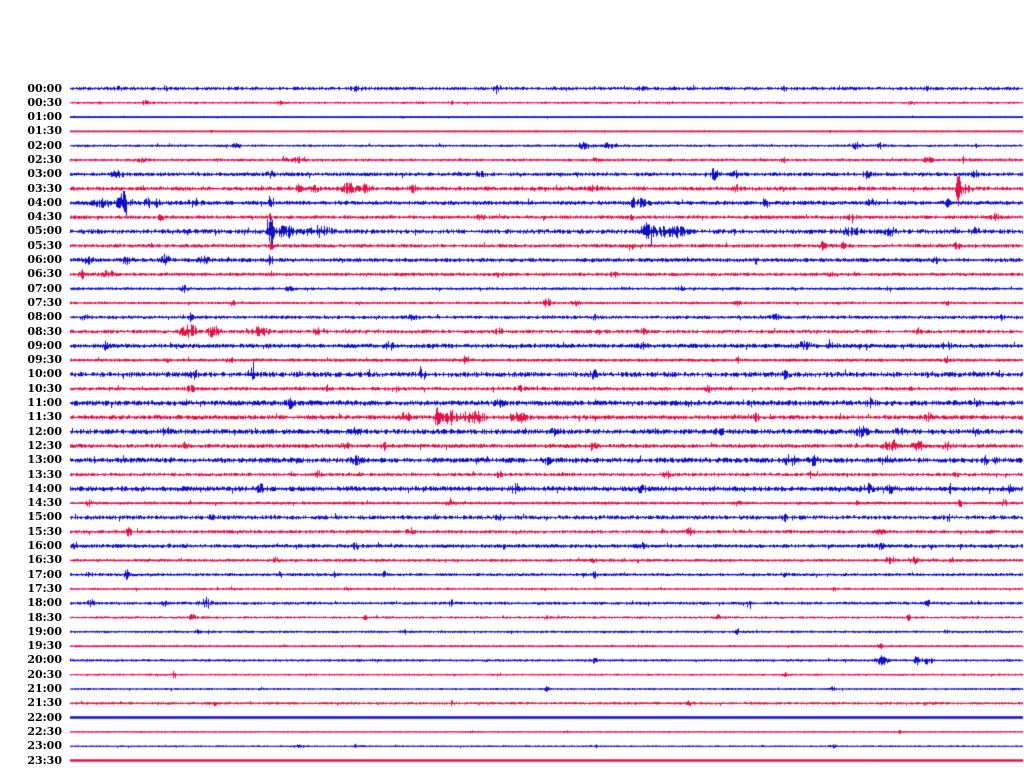 Image resolution: width=1024 pixels, height=780 pixels. I want to click on row-time-label: 17:30, so click(44, 588).